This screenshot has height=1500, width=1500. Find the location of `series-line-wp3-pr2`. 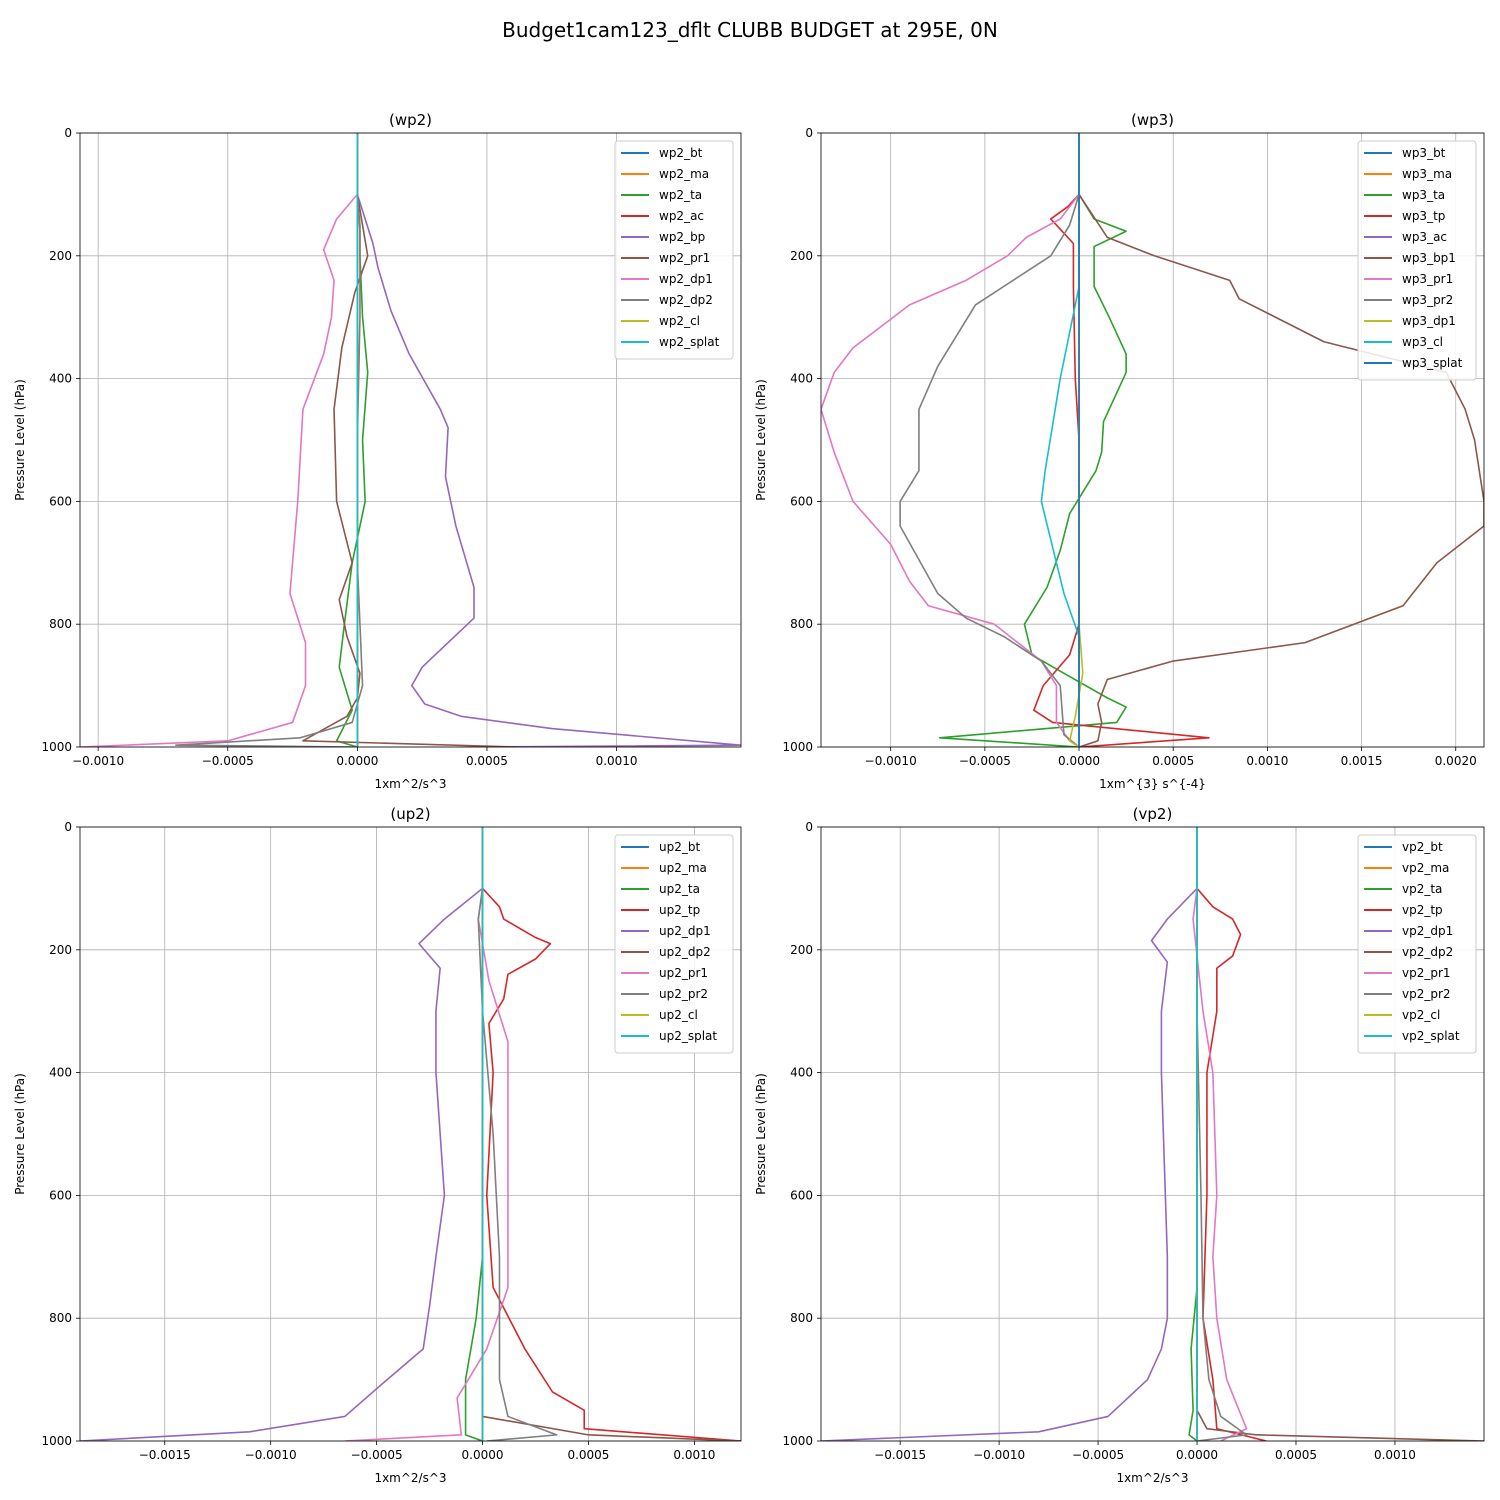

series-line-wp3-pr2 is located at coordinates (989, 440).